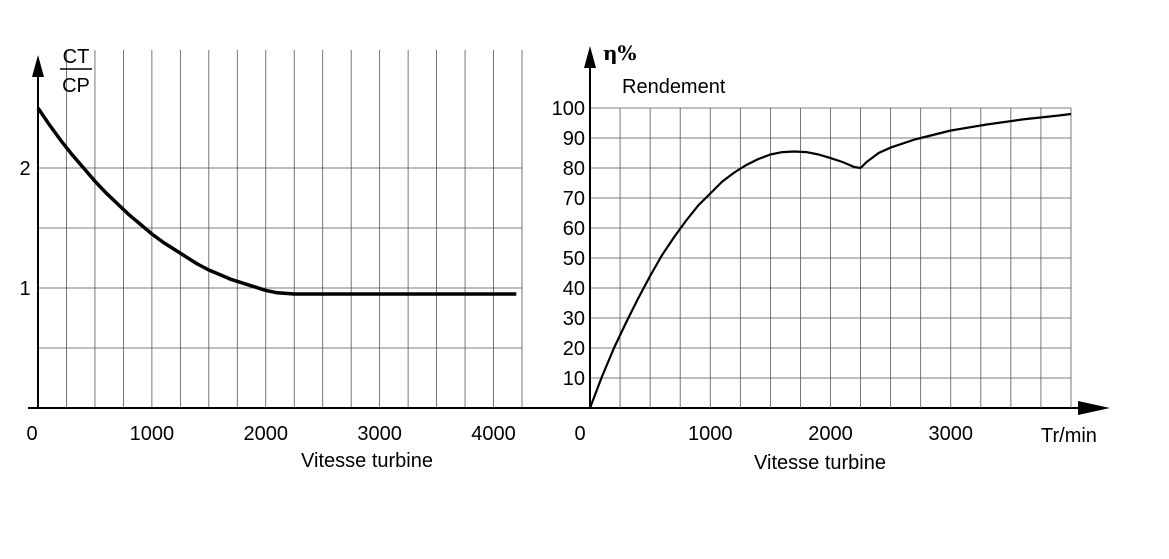  Describe the element at coordinates (574, 349) in the screenshot. I see `y-tick-label: 20` at that location.